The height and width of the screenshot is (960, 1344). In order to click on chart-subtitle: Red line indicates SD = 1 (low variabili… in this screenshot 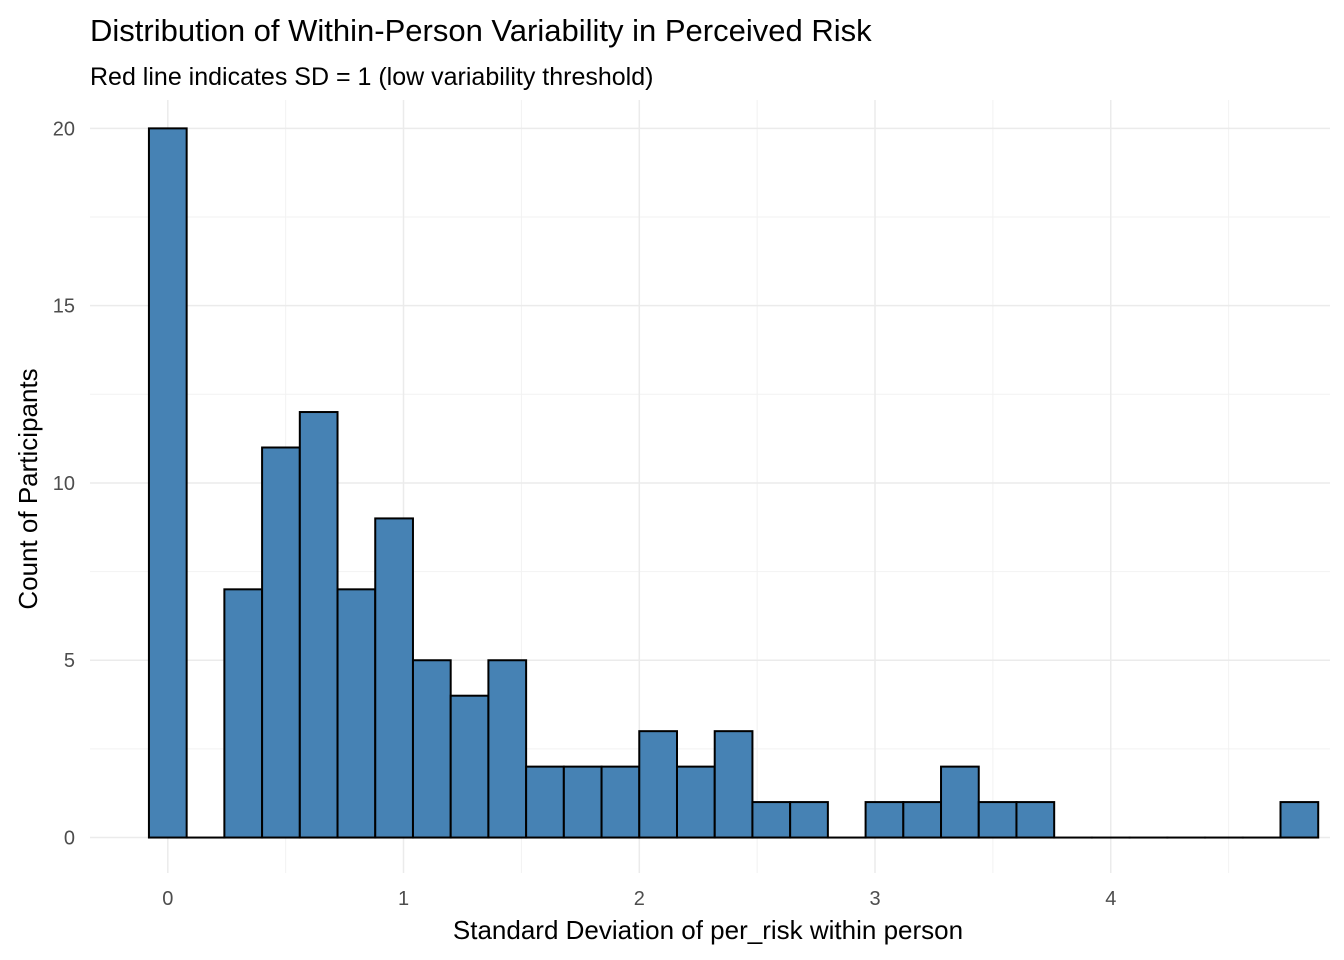, I will do `click(371, 77)`.